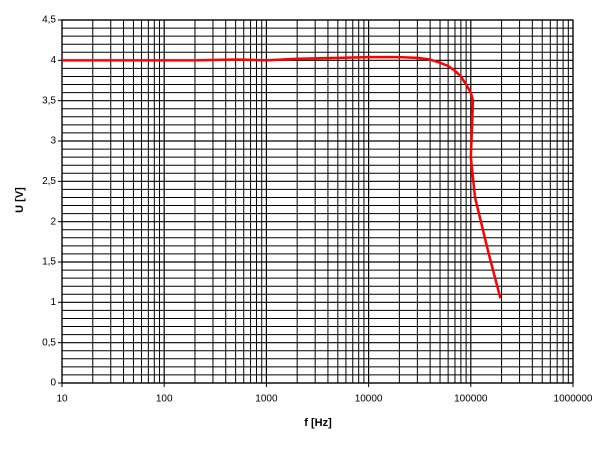 The width and height of the screenshot is (610, 451). I want to click on y-tick-label: 2, so click(53, 221).